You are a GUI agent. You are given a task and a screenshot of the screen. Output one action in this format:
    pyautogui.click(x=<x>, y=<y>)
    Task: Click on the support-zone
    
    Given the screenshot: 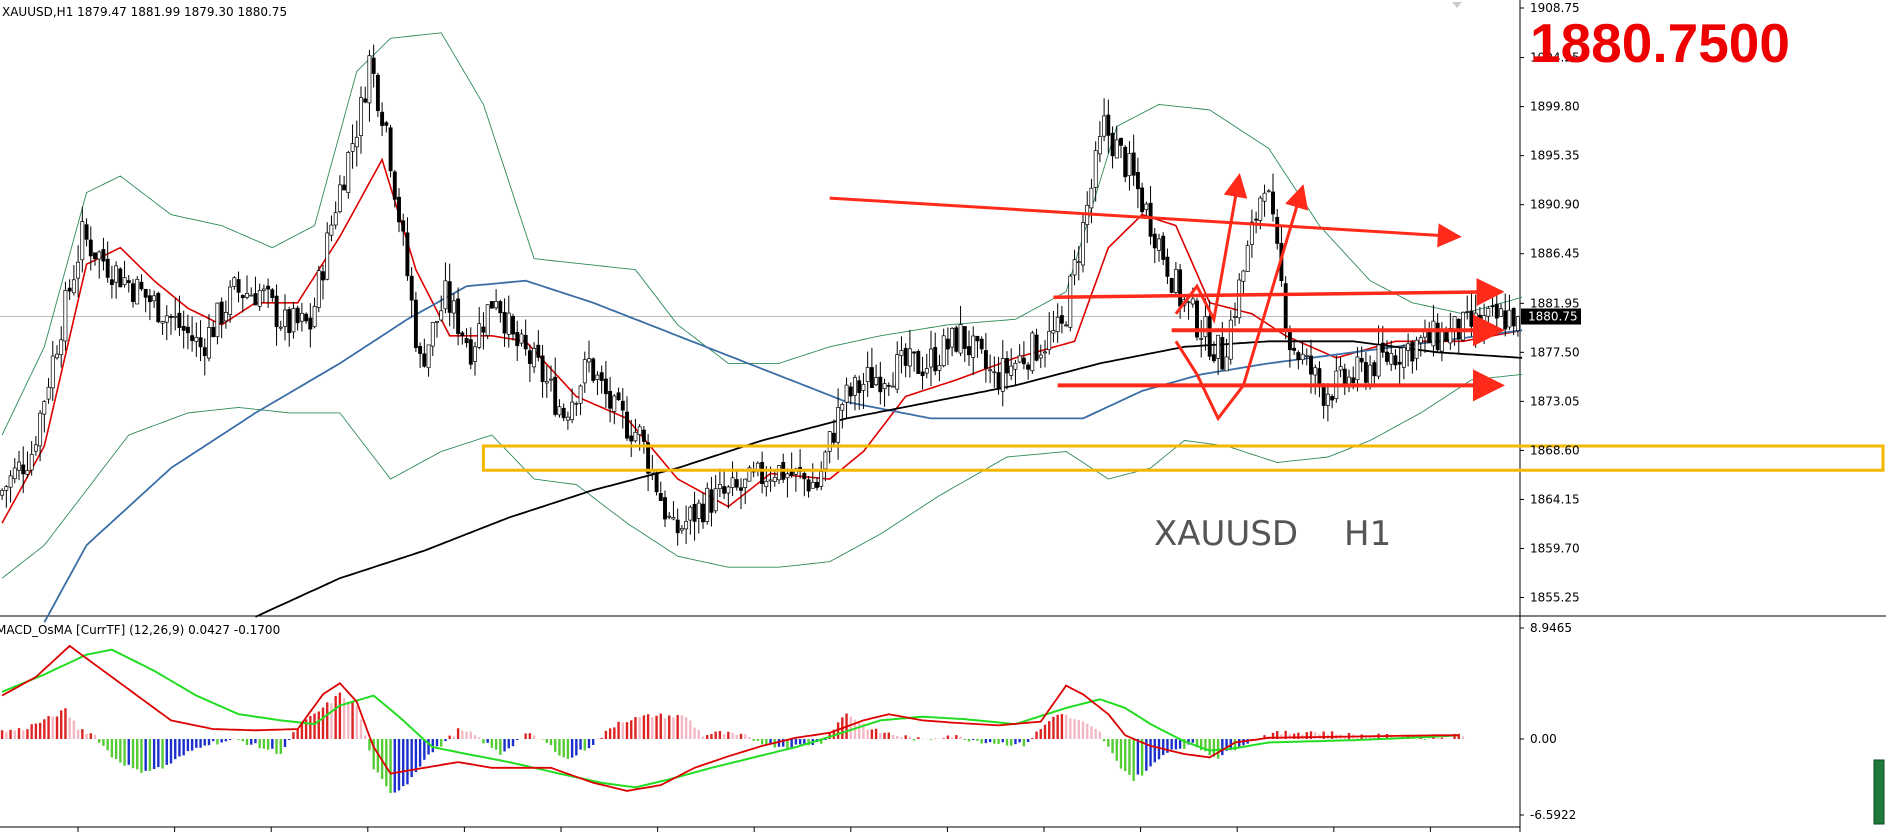 What is the action you would take?
    pyautogui.click(x=1183, y=458)
    